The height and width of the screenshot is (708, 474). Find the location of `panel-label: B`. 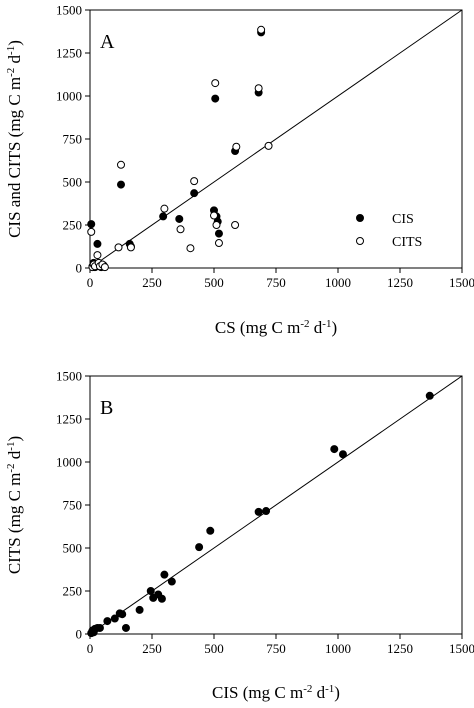

panel-label: B is located at coordinates (106, 408).